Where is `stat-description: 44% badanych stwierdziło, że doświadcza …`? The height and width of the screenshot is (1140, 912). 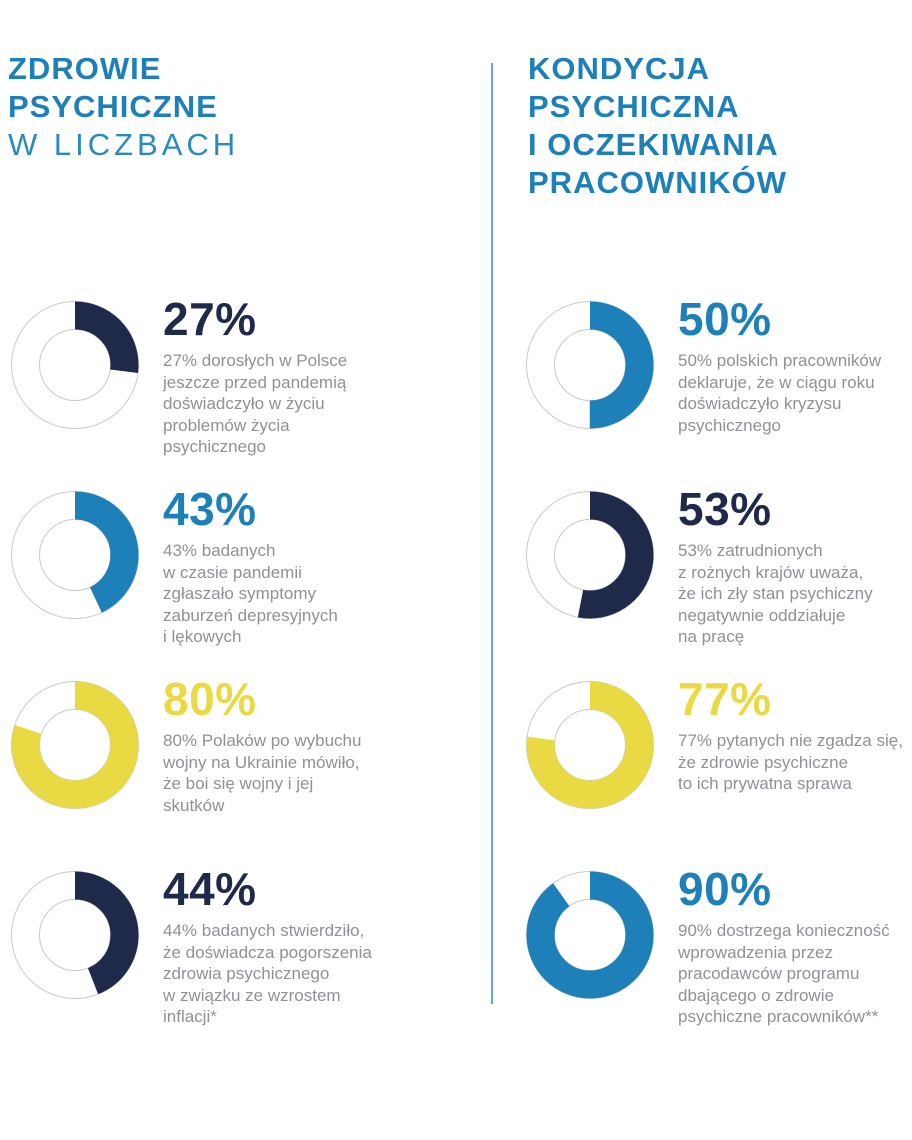
stat-description: 44% badanych stwierdziło, że doświadcza … is located at coordinates (267, 973).